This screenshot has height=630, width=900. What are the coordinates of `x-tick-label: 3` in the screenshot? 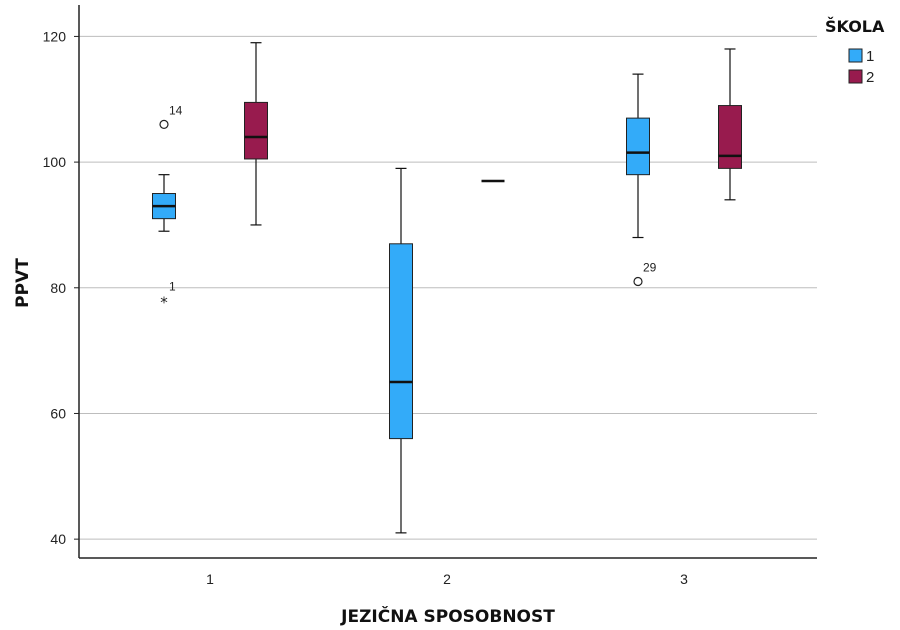 It's located at (684, 579).